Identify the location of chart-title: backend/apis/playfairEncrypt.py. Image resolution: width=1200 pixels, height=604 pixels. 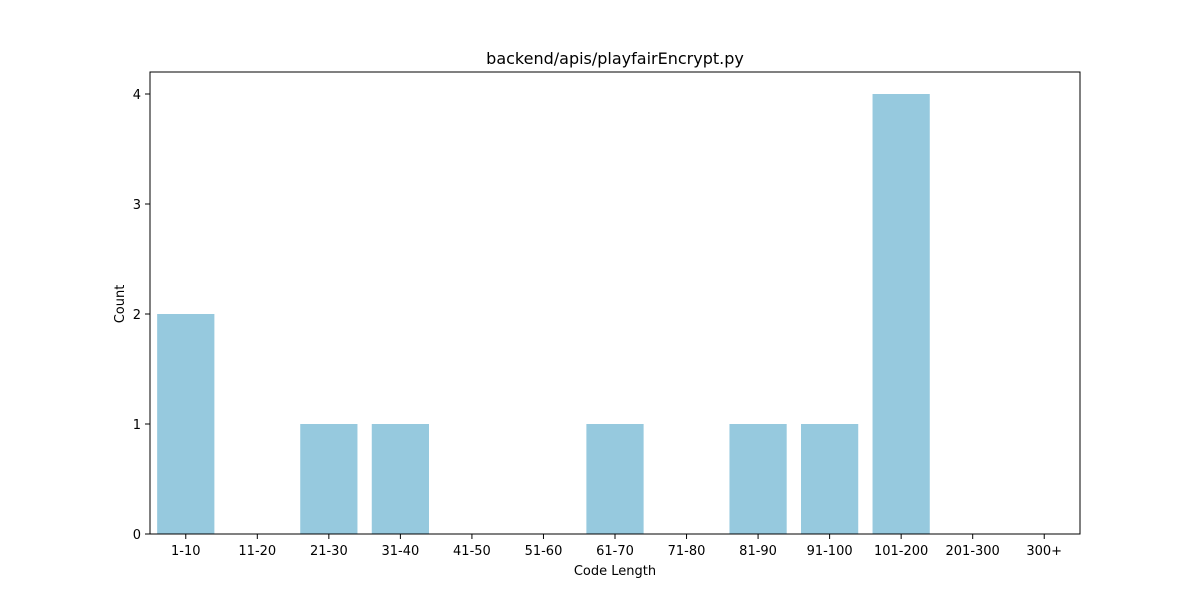
(615, 58).